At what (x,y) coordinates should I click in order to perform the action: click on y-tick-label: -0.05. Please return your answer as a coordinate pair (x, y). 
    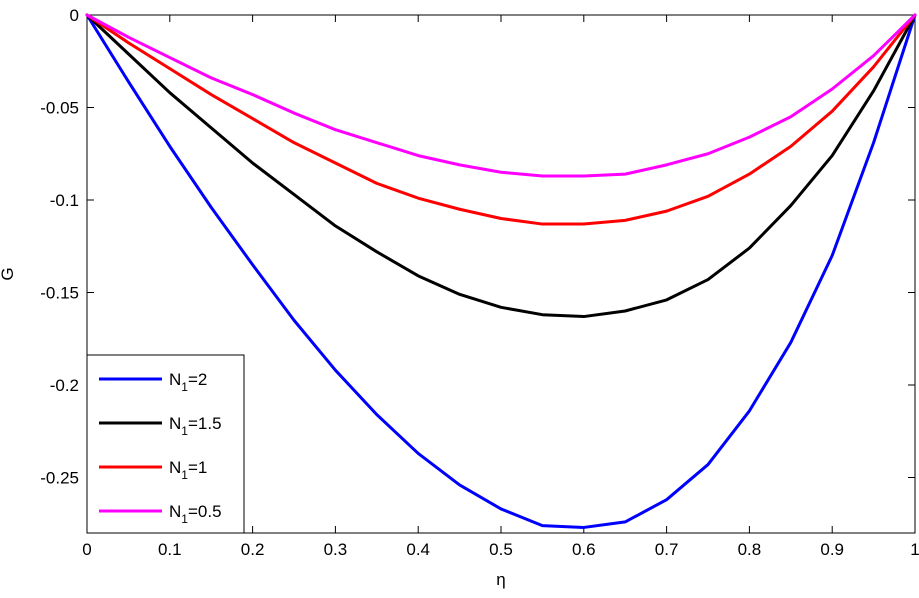
    Looking at the image, I should click on (59, 108).